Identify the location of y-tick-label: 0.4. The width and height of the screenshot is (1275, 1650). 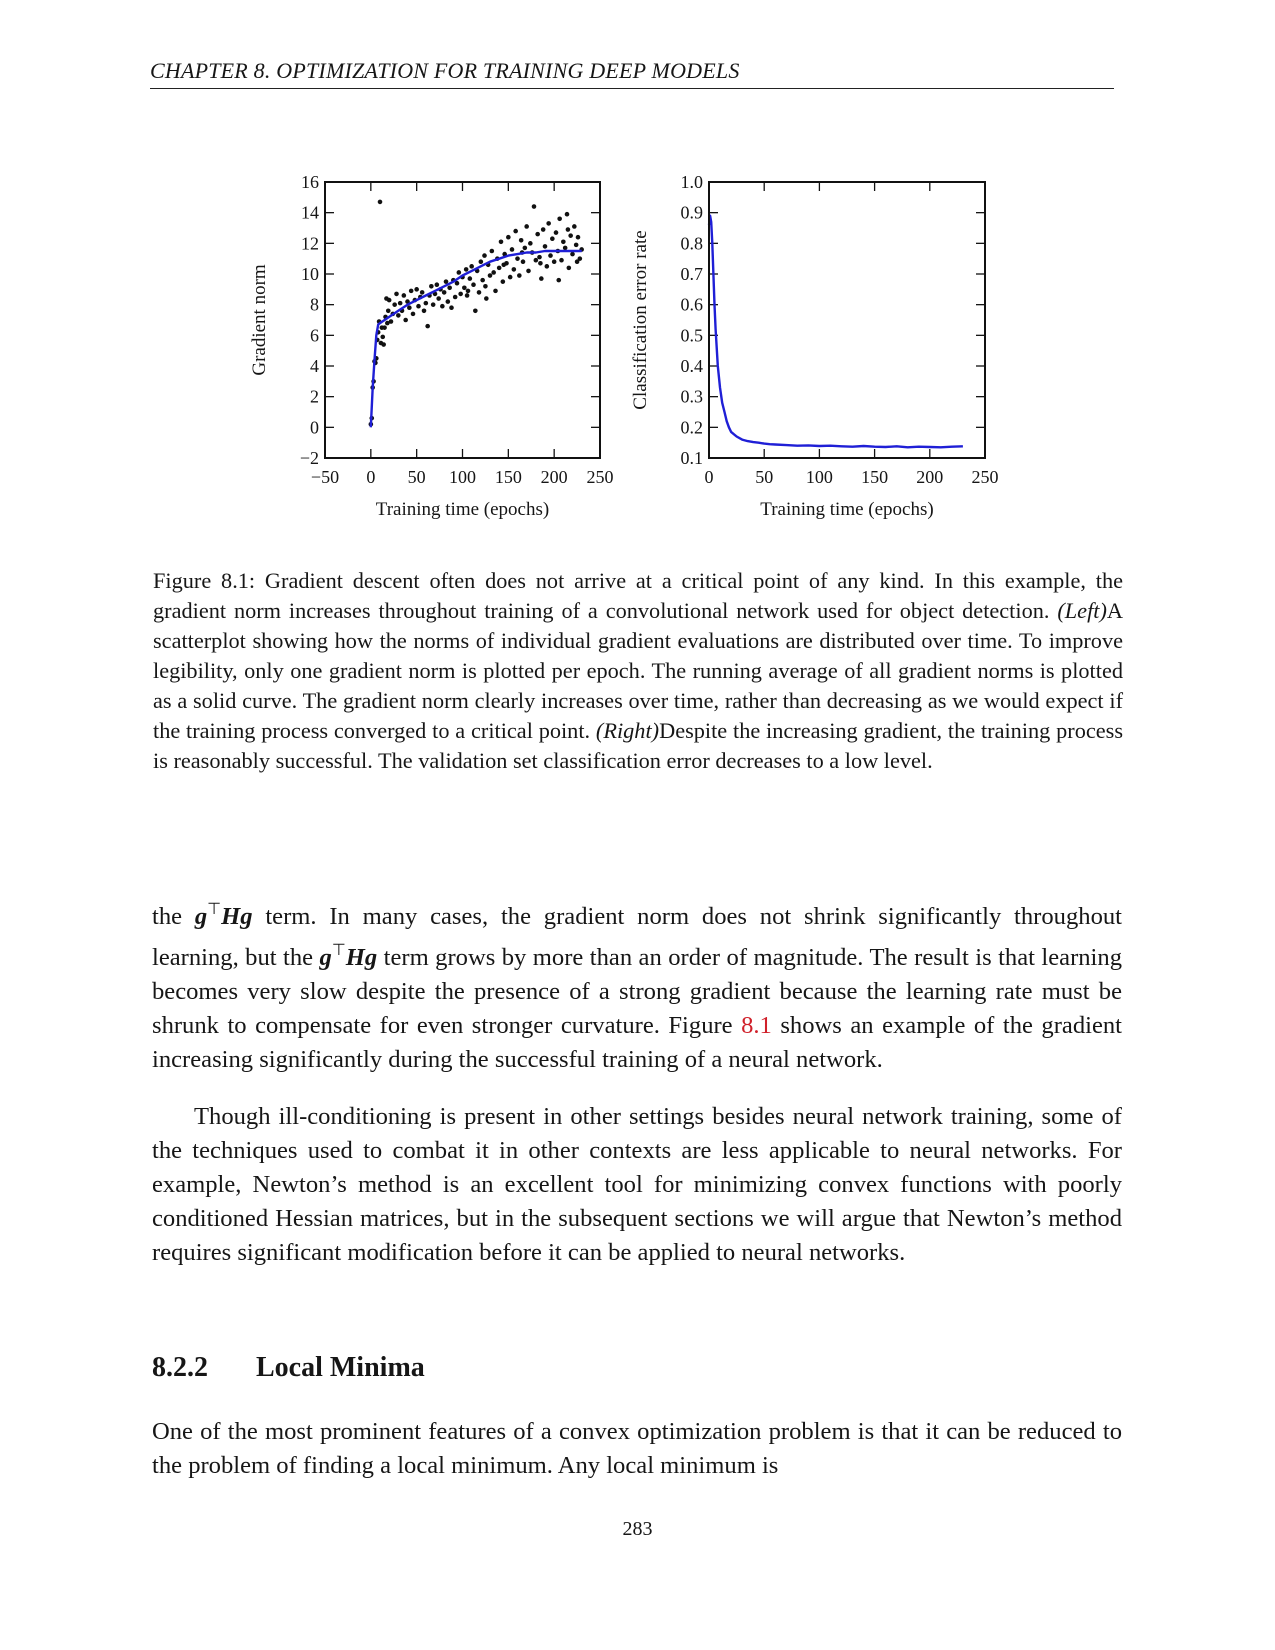
(692, 366).